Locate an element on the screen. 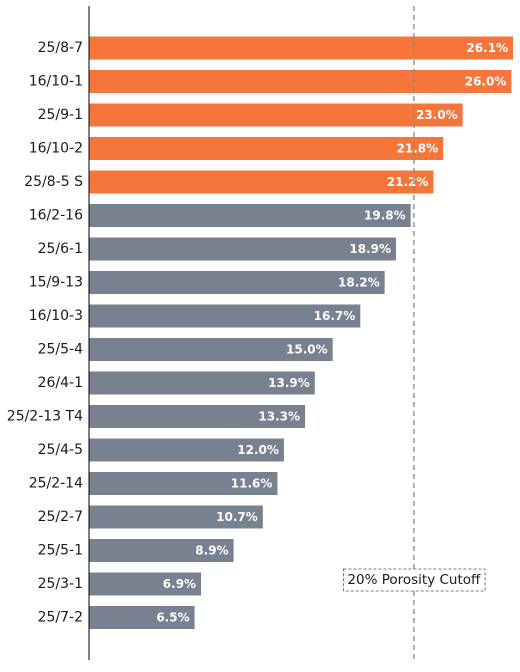 The width and height of the screenshot is (520, 672). value-label-25-2-14: 11.6% is located at coordinates (252, 484).